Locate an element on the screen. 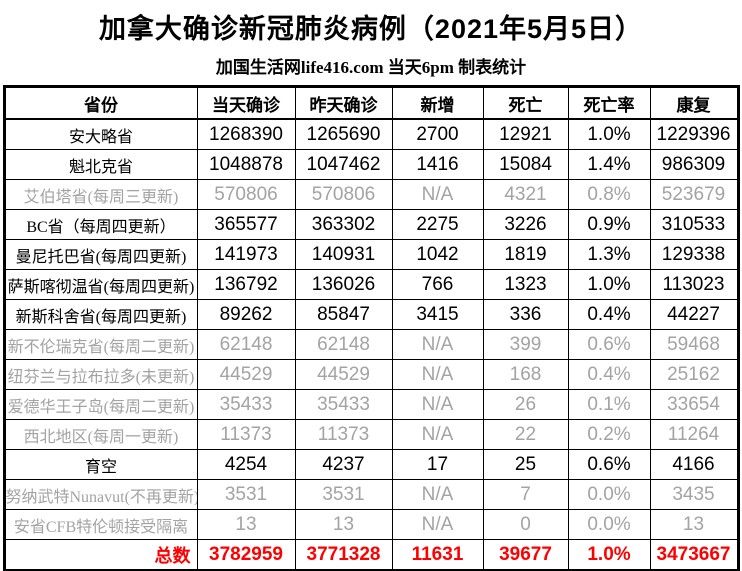 This screenshot has height=571, width=742. table-row: 新斯科舍省(每周四更新) 89262 85847 3415 336 0.4% 44227 is located at coordinates (371, 314).